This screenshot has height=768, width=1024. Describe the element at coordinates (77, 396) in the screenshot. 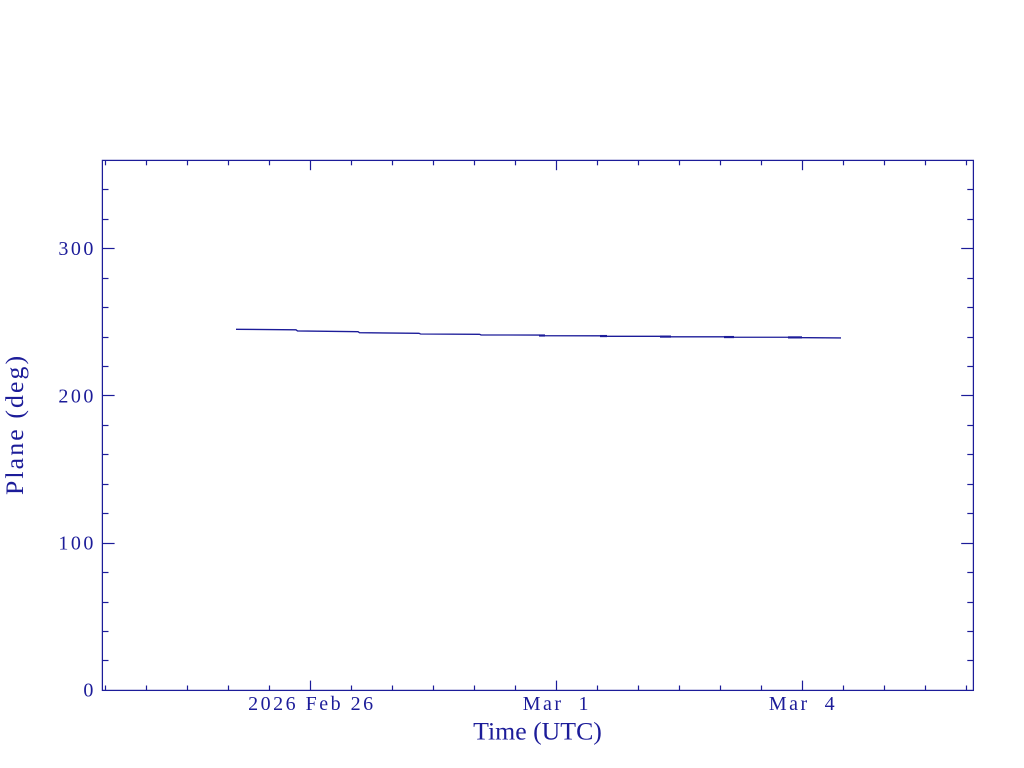

I see `svg-text: 200` at that location.